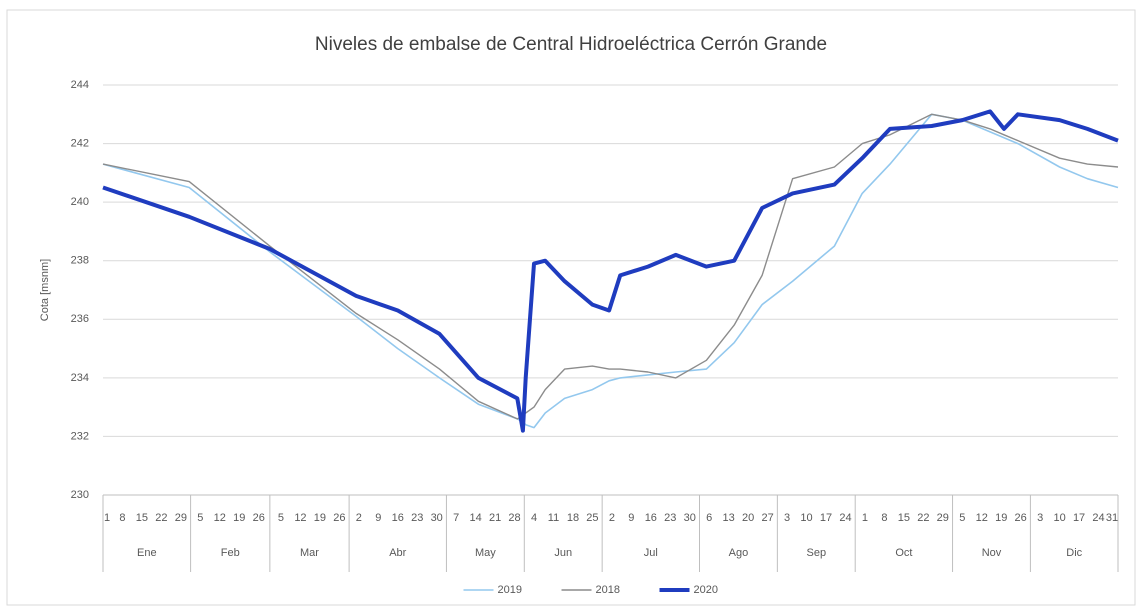  Describe the element at coordinates (147, 553) in the screenshot. I see `month-label: Ene` at that location.